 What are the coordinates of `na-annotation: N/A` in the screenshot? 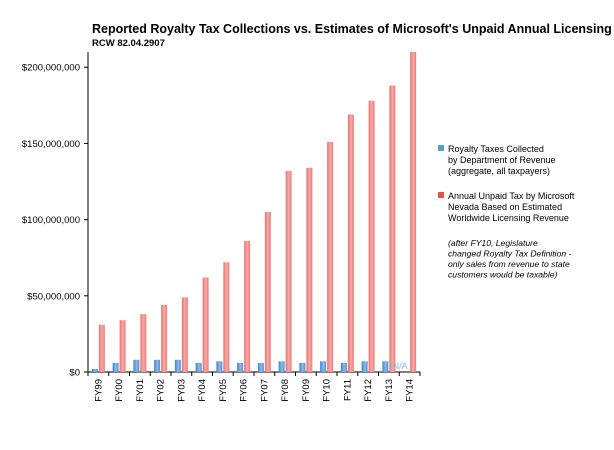 It's located at (400, 366).